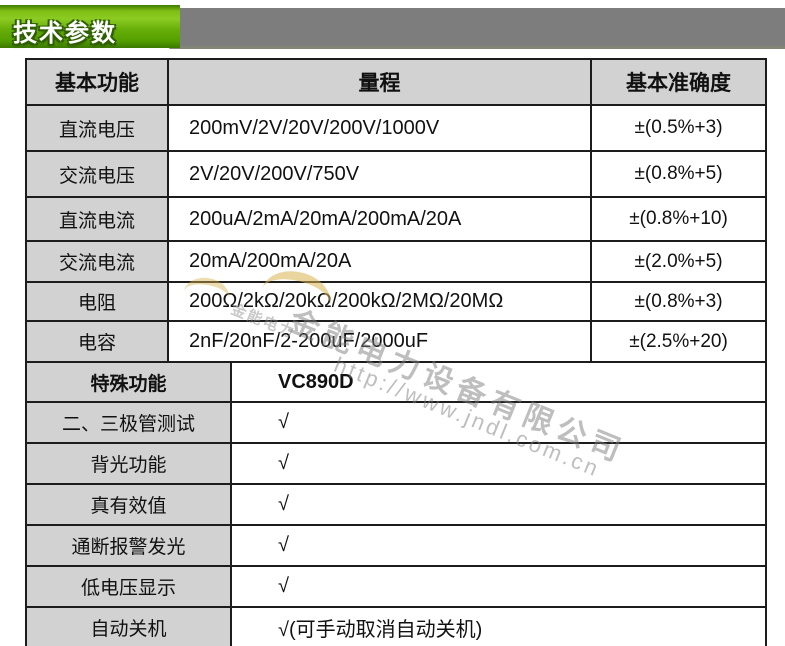 Image resolution: width=785 pixels, height=646 pixels. What do you see at coordinates (678, 82) in the screenshot?
I see `header-accuracy: 基本准确度` at bounding box center [678, 82].